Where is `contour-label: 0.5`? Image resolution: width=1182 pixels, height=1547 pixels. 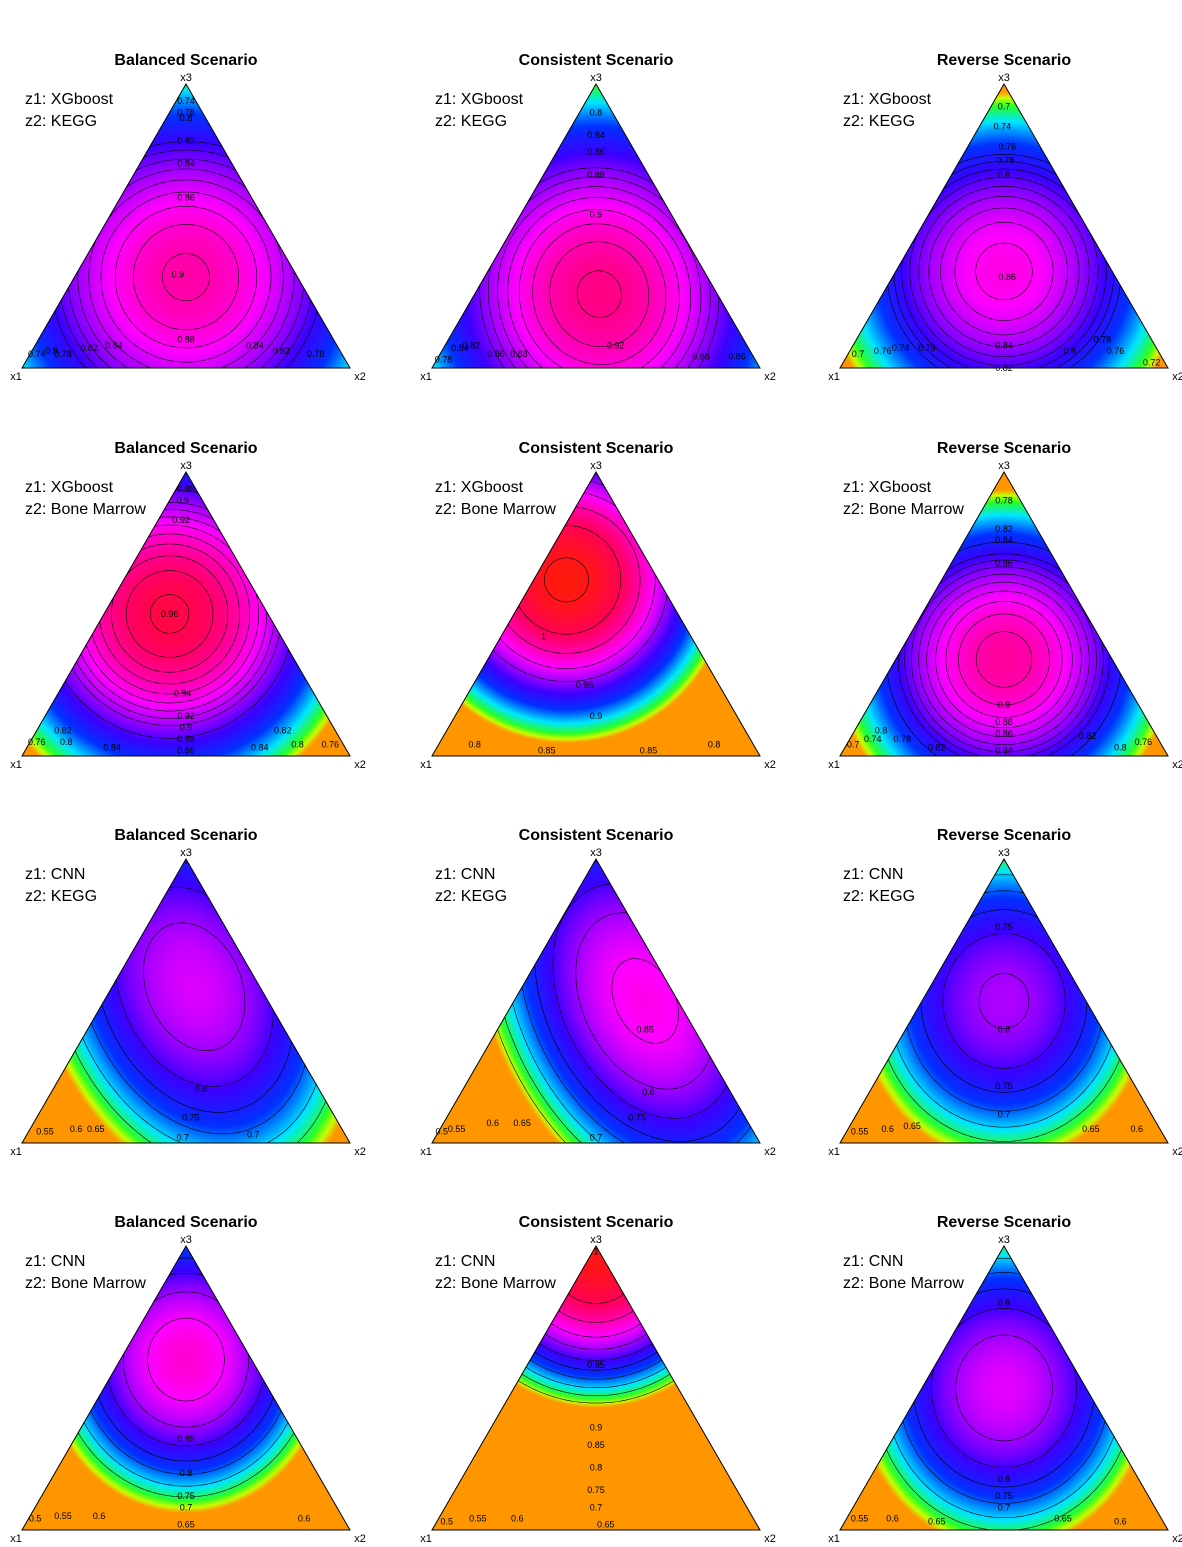 contour-label: 0.5 is located at coordinates (35, 1519).